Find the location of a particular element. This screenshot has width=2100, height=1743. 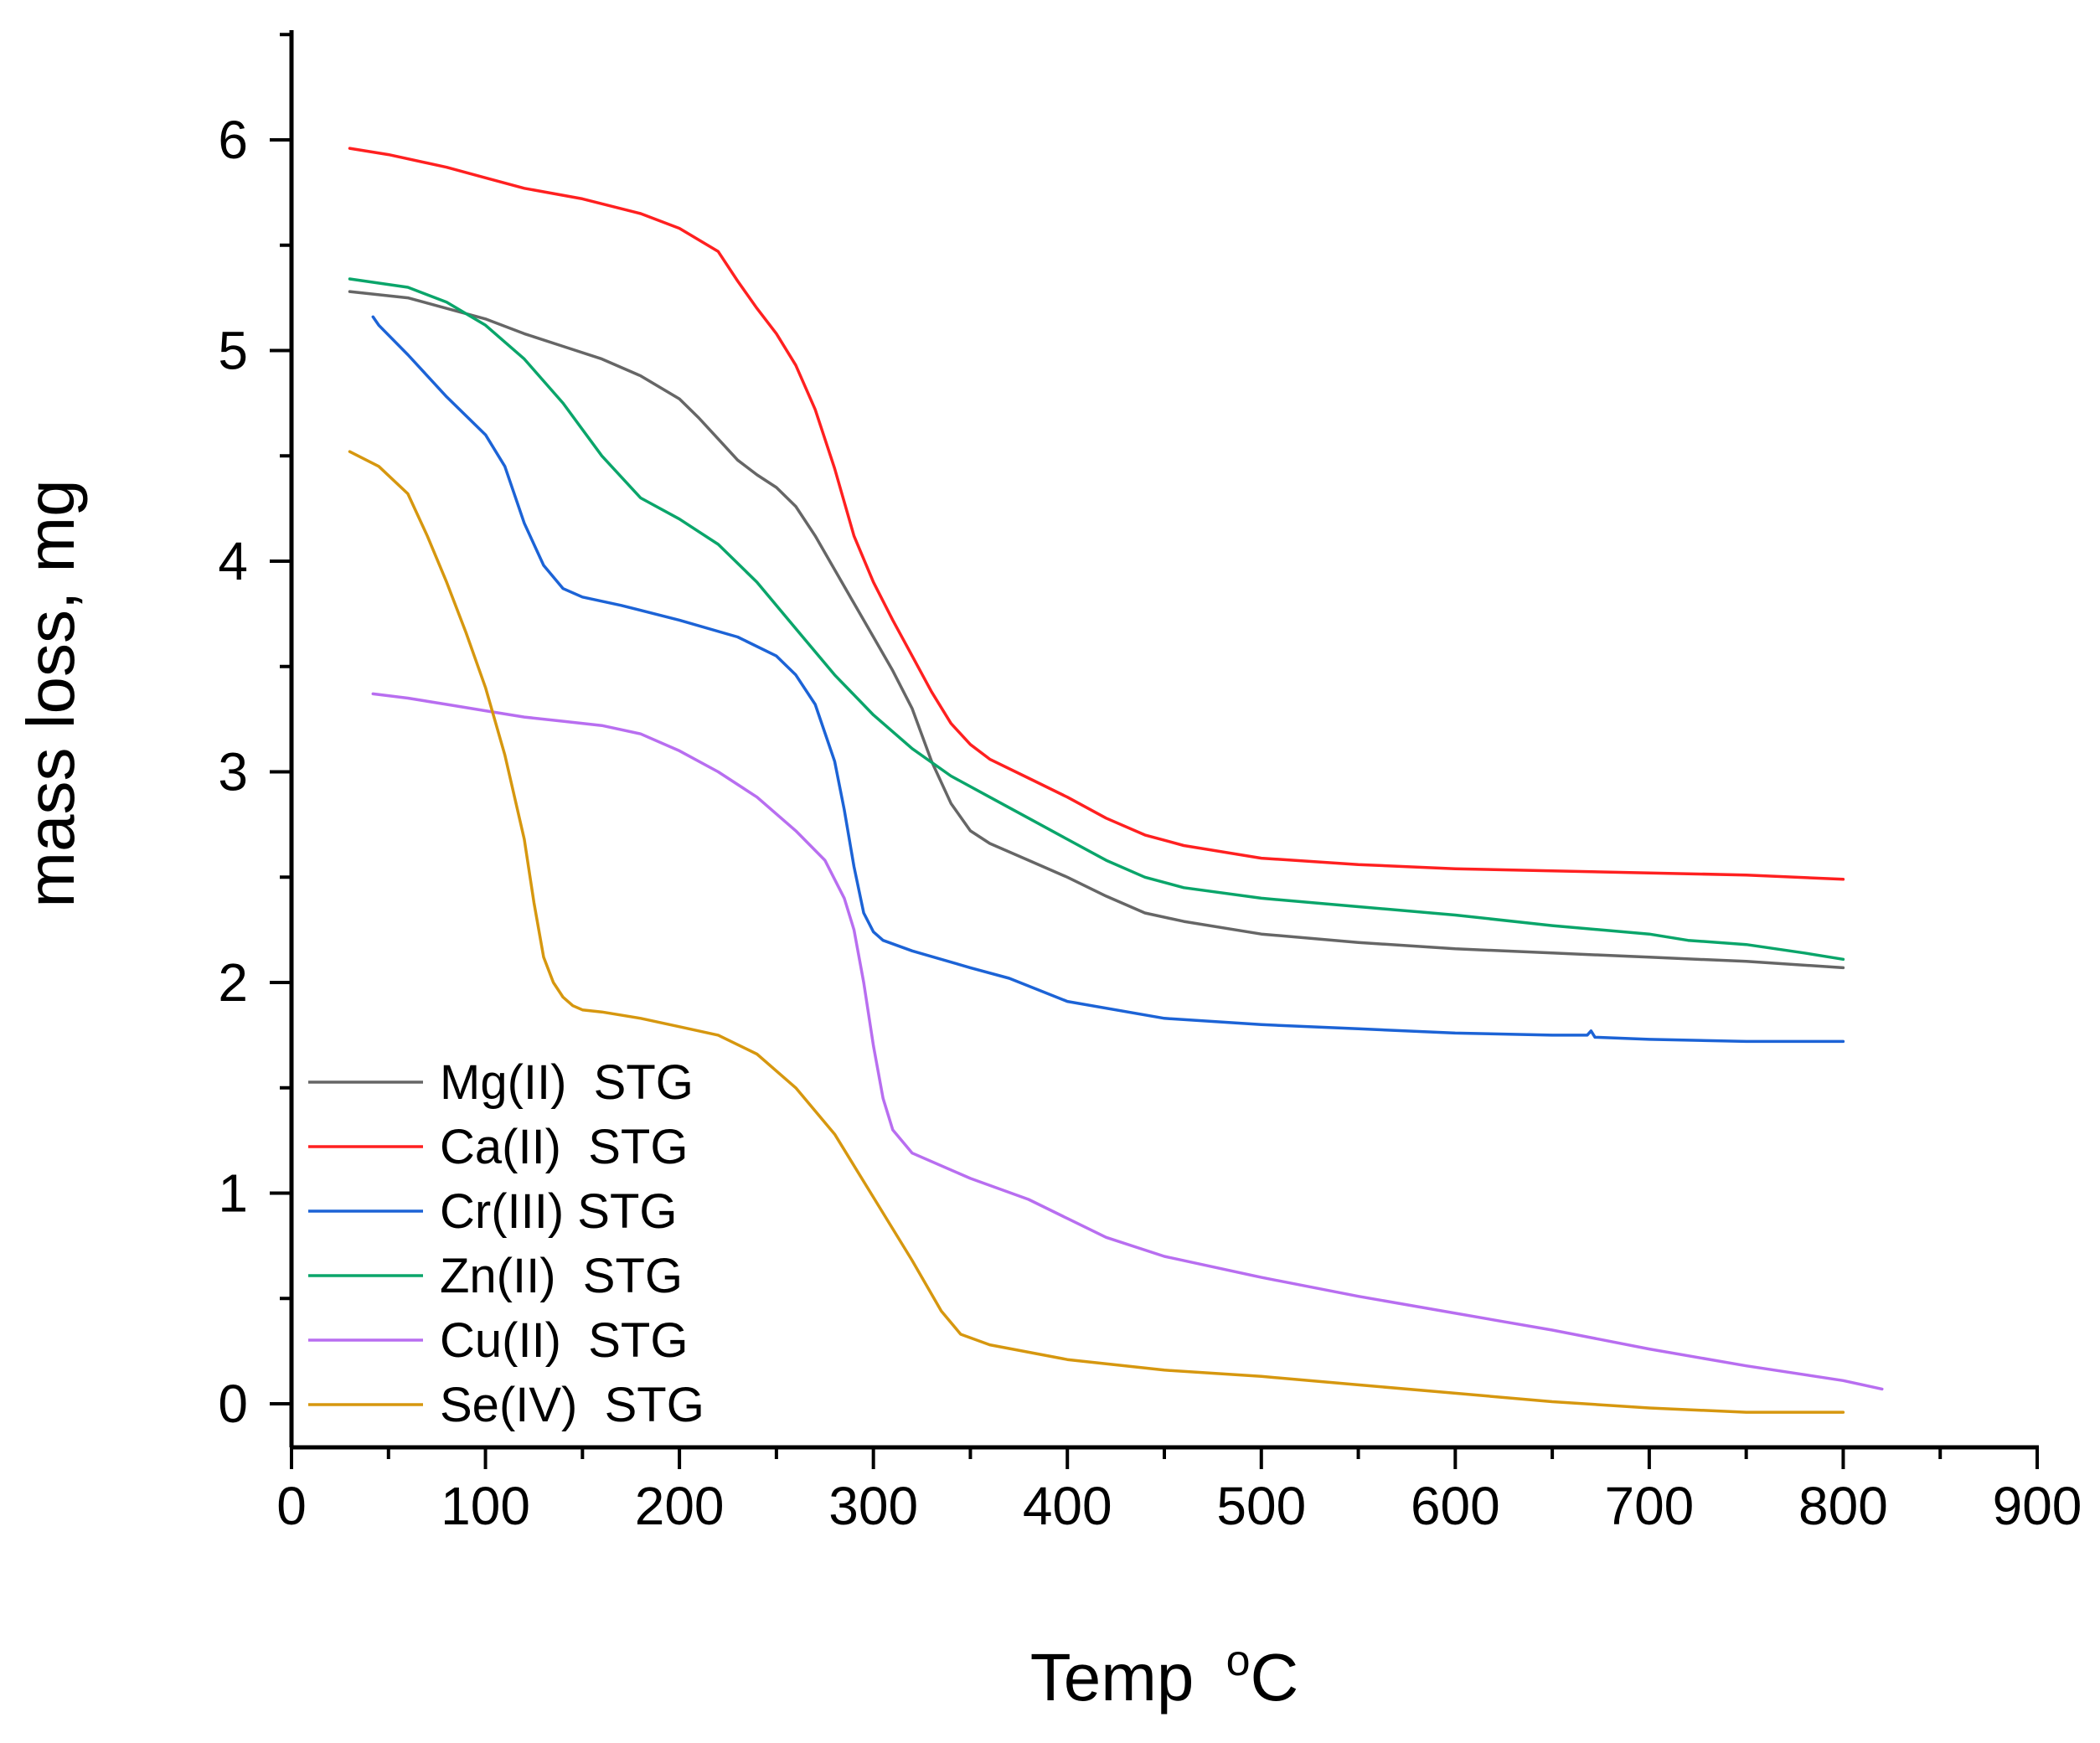

x-axis-title-unit: C is located at coordinates (1275, 1677).